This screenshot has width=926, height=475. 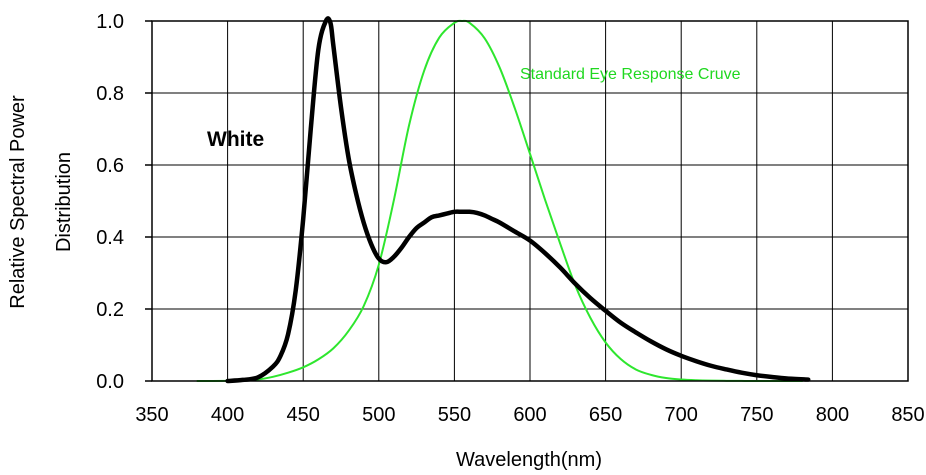 What do you see at coordinates (756, 415) in the screenshot?
I see `x-tick-label: 750` at bounding box center [756, 415].